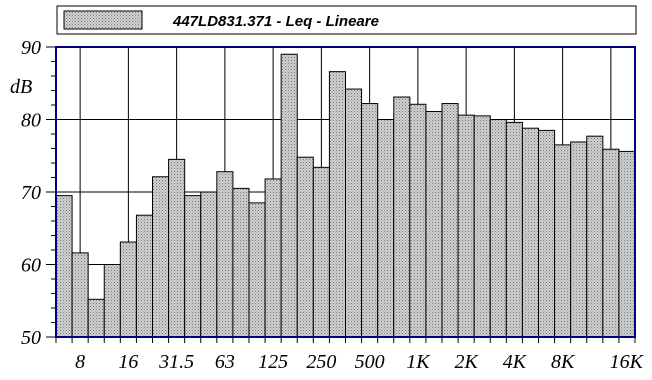  Describe the element at coordinates (563, 362) in the screenshot. I see `x-tick-label: 8K` at that location.